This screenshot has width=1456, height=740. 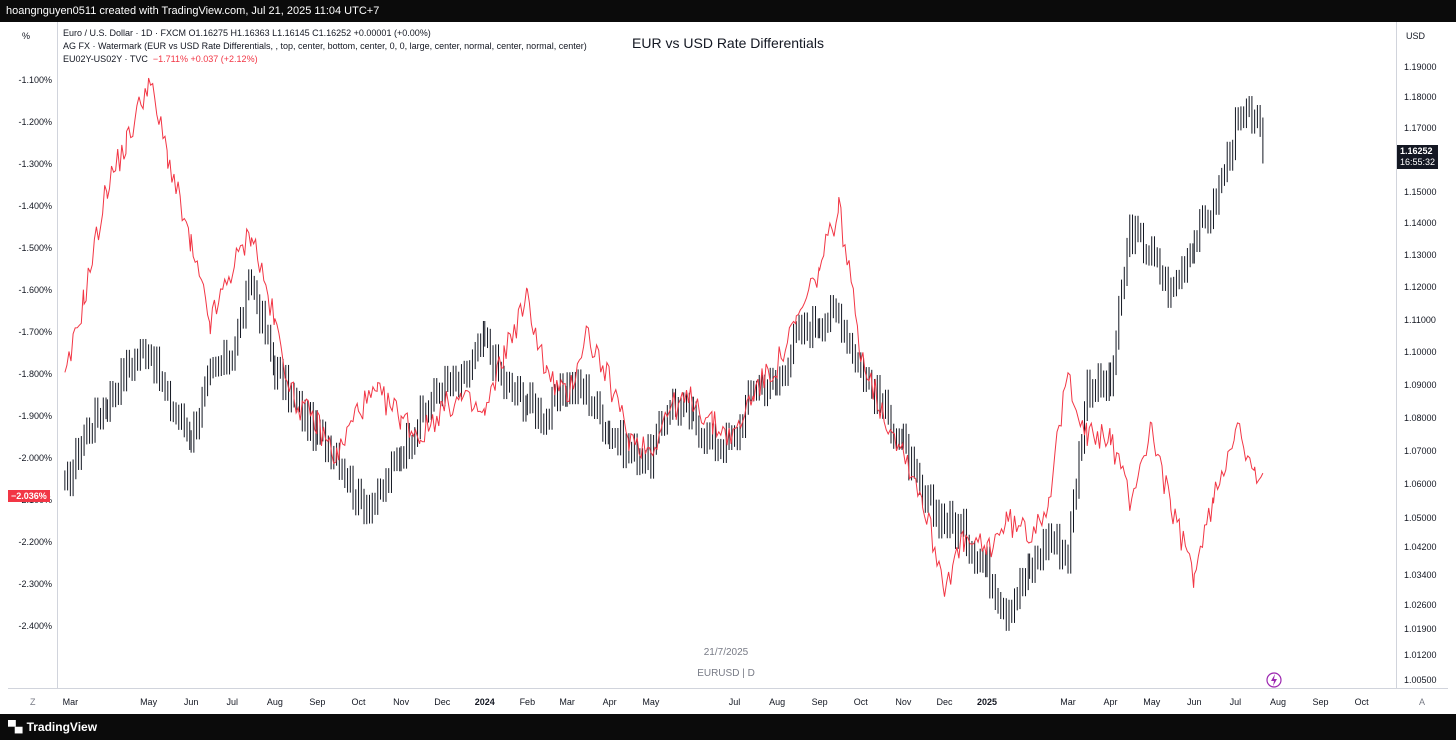 I want to click on right-tick-label: 1.02600, so click(x=1420, y=605).